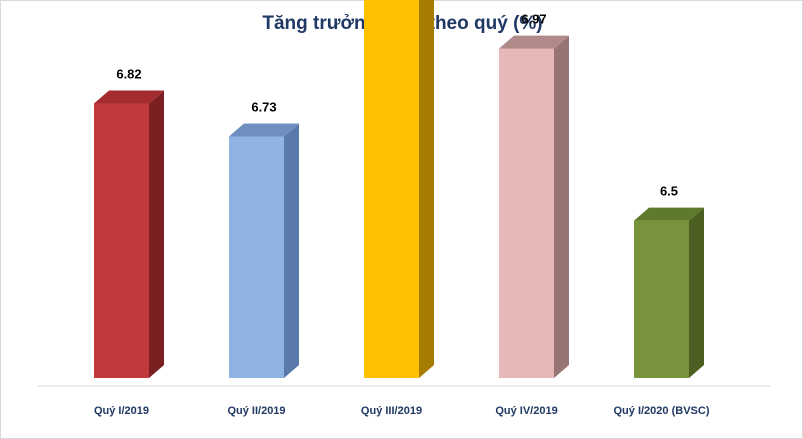 This screenshot has height=439, width=803. Describe the element at coordinates (669, 191) in the screenshot. I see `value-label-5: 6.5` at that location.